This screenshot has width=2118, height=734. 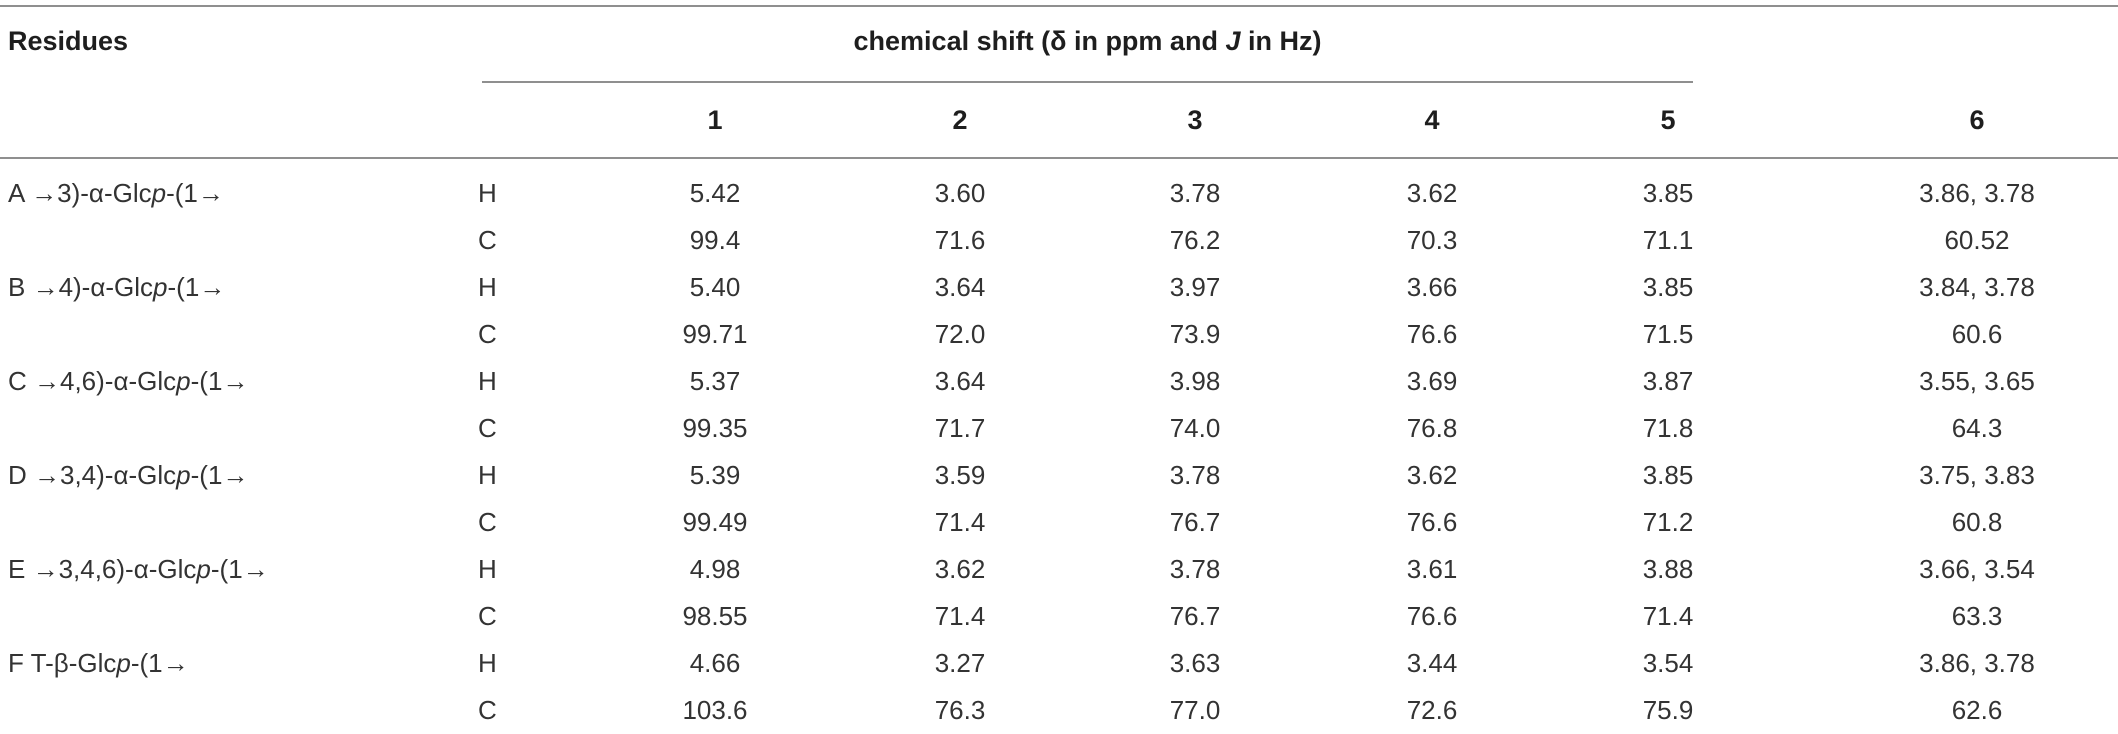 What do you see at coordinates (68, 41) in the screenshot?
I see `residues-header: Residues` at bounding box center [68, 41].